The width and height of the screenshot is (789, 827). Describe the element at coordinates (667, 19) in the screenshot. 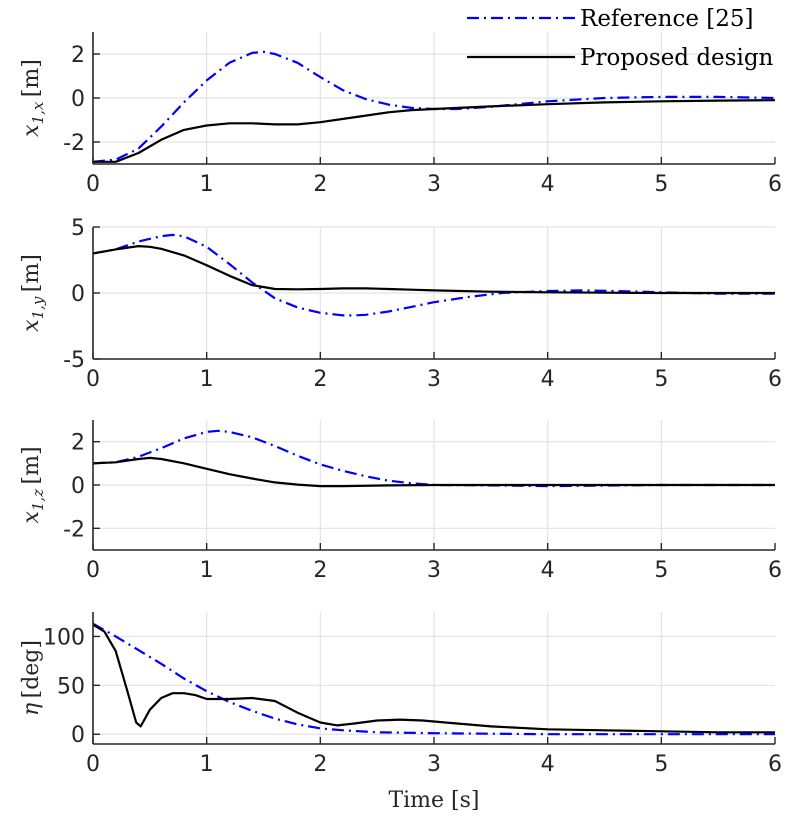

I see `legend-label: Reference [25]` at that location.